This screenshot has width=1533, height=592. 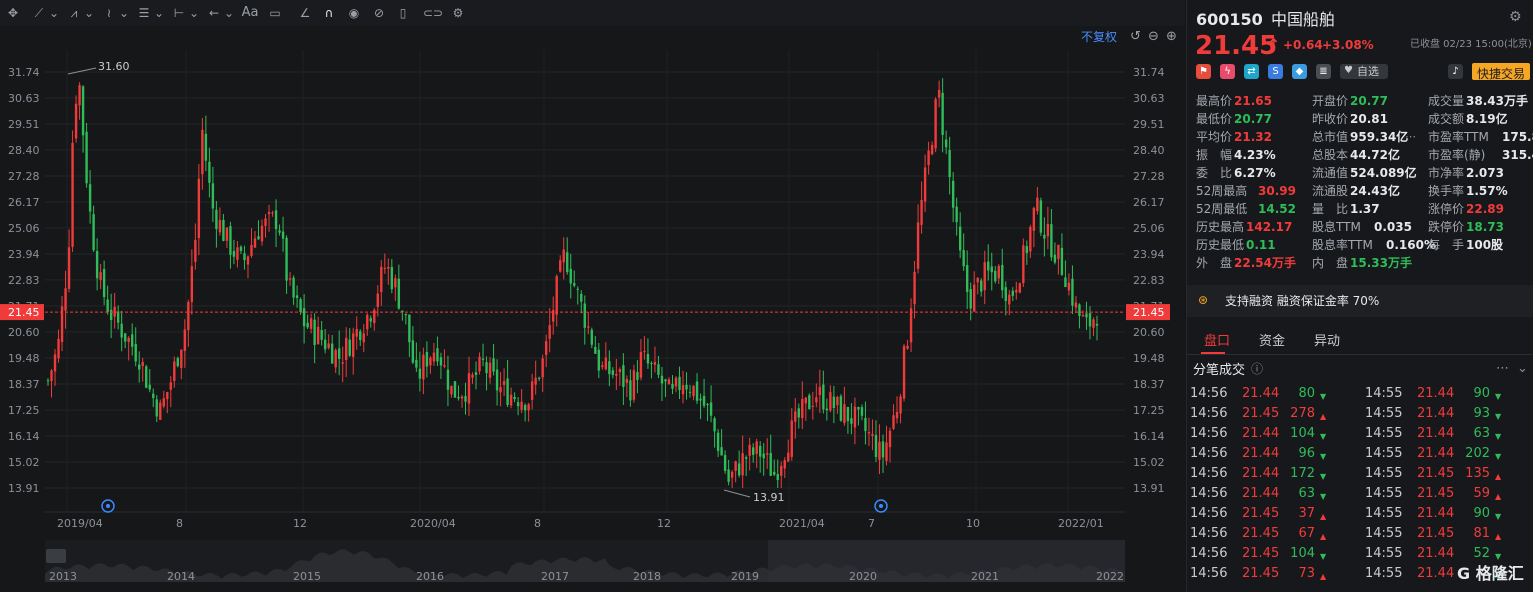 What do you see at coordinates (1203, 71) in the screenshot?
I see `flag-icon: ⚑` at bounding box center [1203, 71].